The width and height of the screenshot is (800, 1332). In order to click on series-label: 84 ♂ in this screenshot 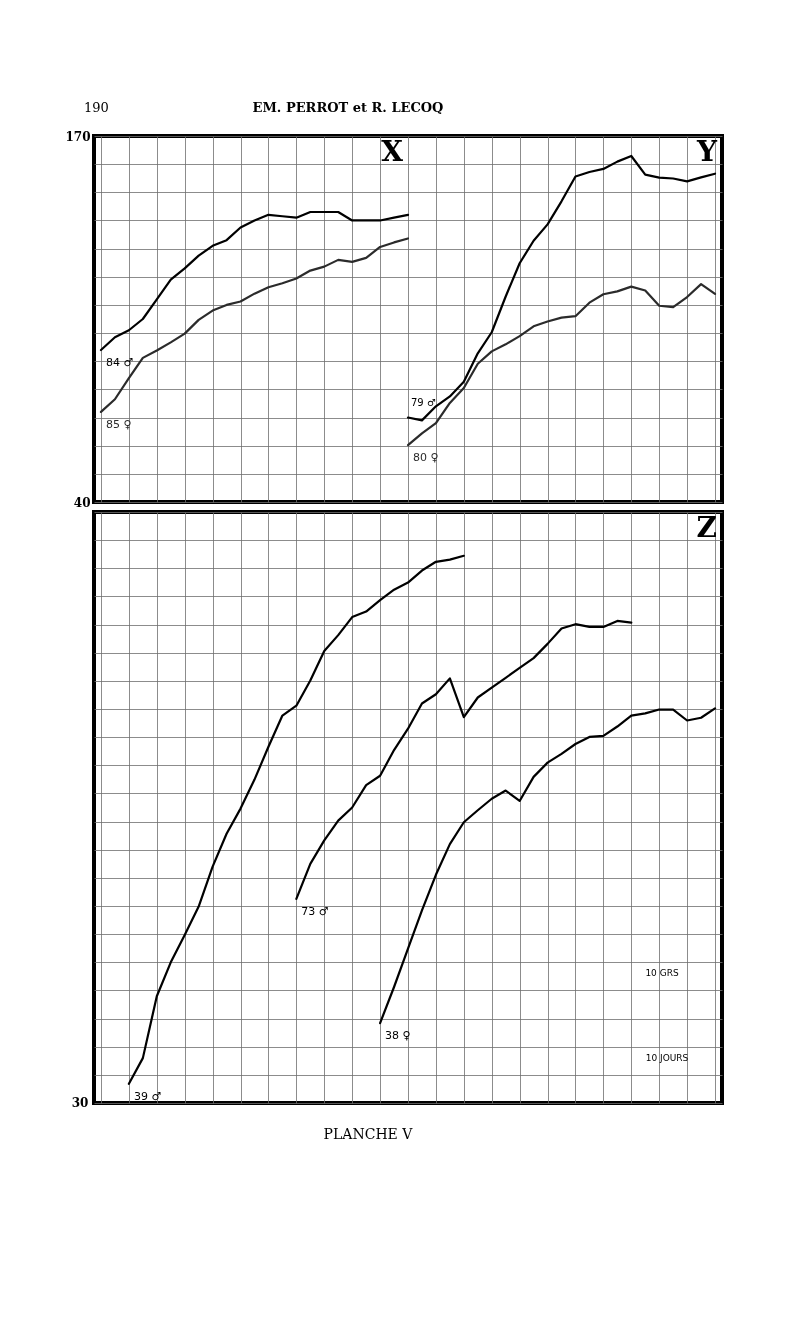, I will do `click(119, 362)`.